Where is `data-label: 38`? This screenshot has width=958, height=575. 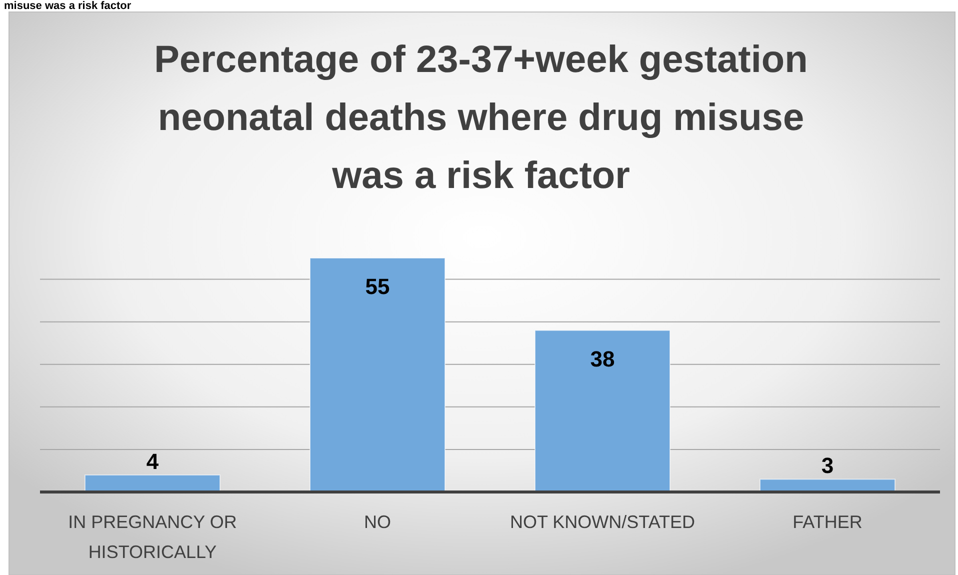 data-label: 38 is located at coordinates (602, 359).